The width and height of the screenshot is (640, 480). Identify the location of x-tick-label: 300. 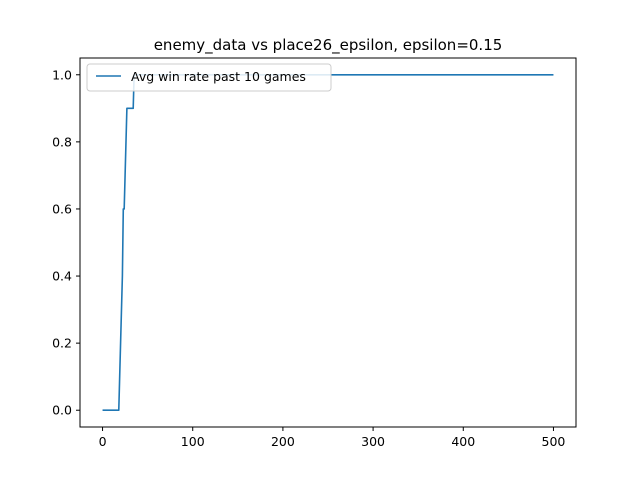
(373, 441).